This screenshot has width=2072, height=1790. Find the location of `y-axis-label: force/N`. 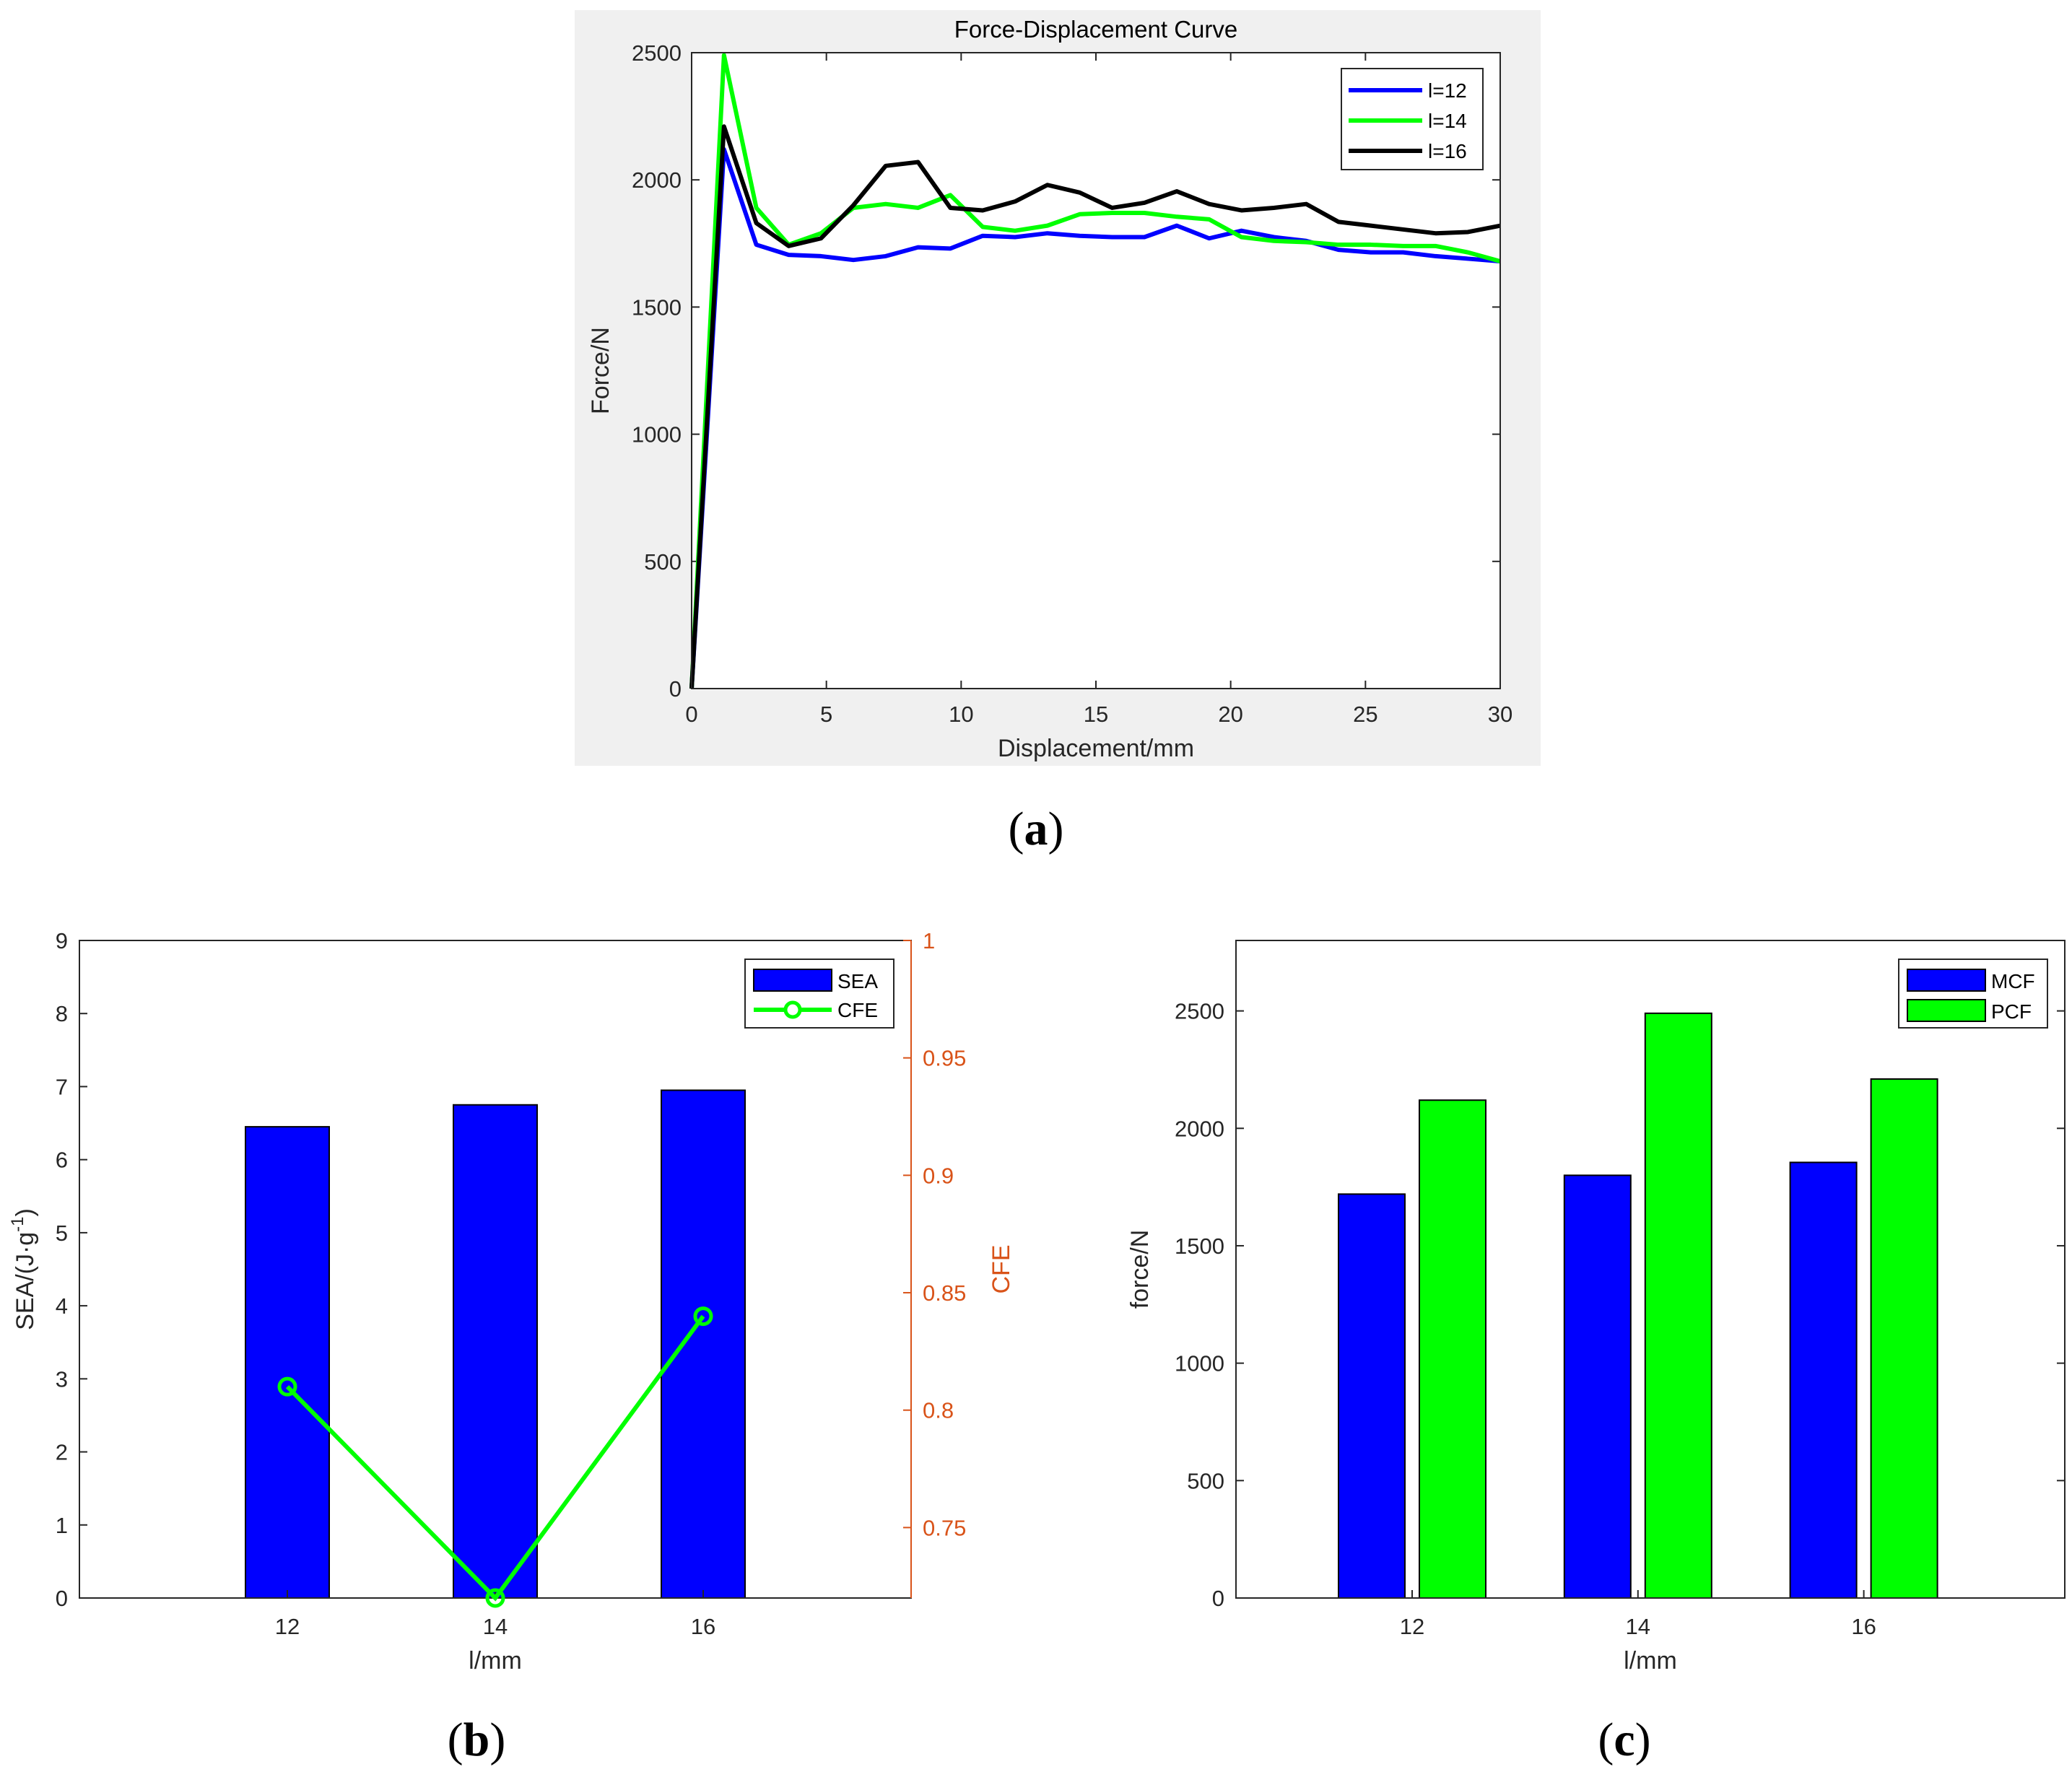

y-axis-label: force/N is located at coordinates (1140, 1269).